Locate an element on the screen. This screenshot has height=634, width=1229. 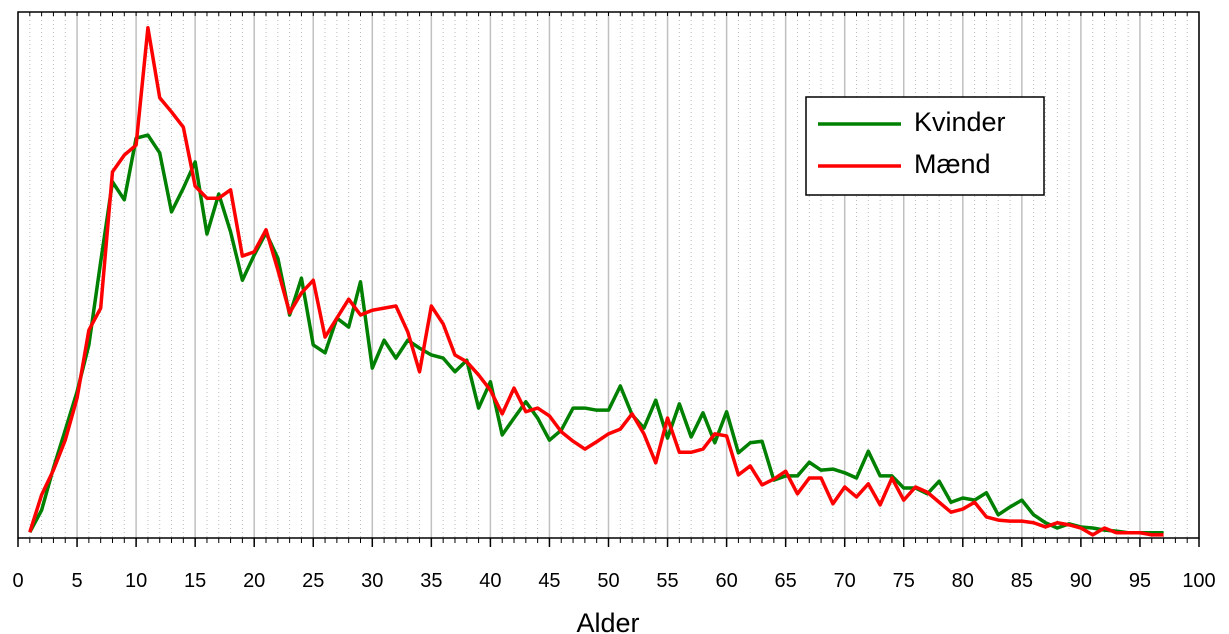
x-tick-label: 85 is located at coordinates (1022, 581).